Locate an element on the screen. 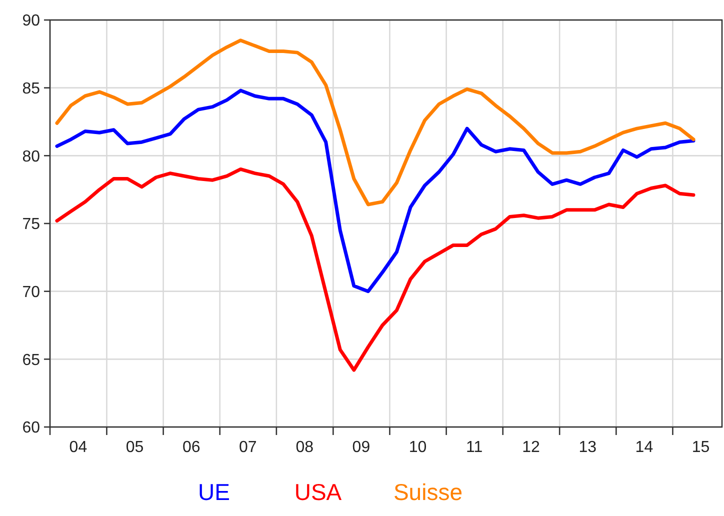 This screenshot has height=516, width=724. x-tick-label: 04 is located at coordinates (78, 447).